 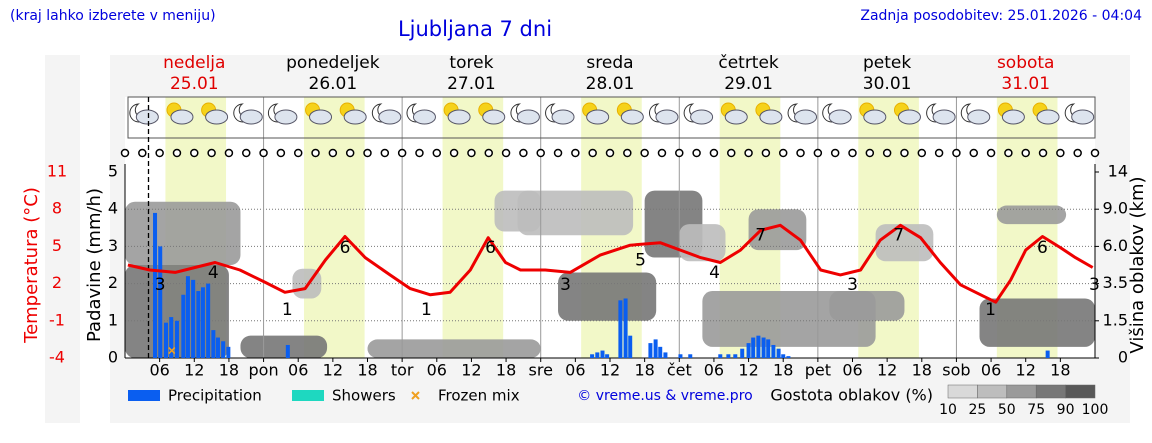 I want to click on frozen-mark, so click(x=172, y=351).